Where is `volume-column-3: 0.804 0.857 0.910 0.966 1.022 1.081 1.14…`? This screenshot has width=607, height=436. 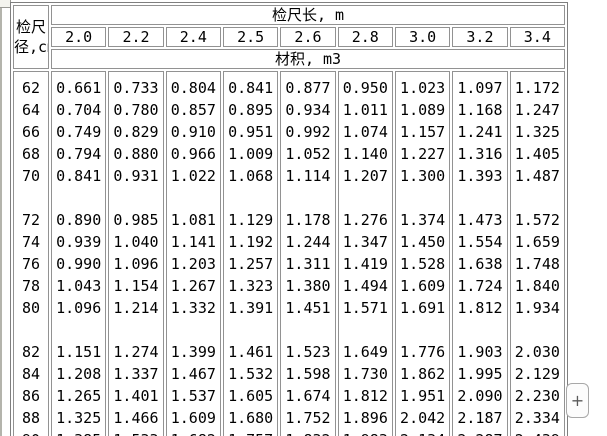
volume-column-3: 0.804 0.857 0.910 0.966 1.022 1.081 1.14… is located at coordinates (193, 253).